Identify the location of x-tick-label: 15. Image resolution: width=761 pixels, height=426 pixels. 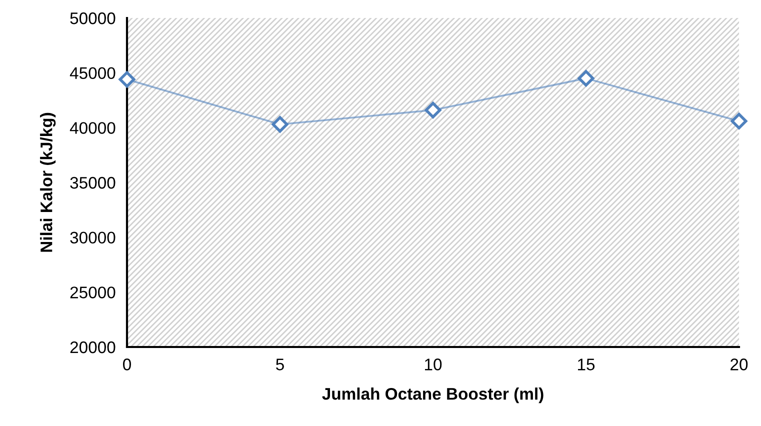
(586, 364).